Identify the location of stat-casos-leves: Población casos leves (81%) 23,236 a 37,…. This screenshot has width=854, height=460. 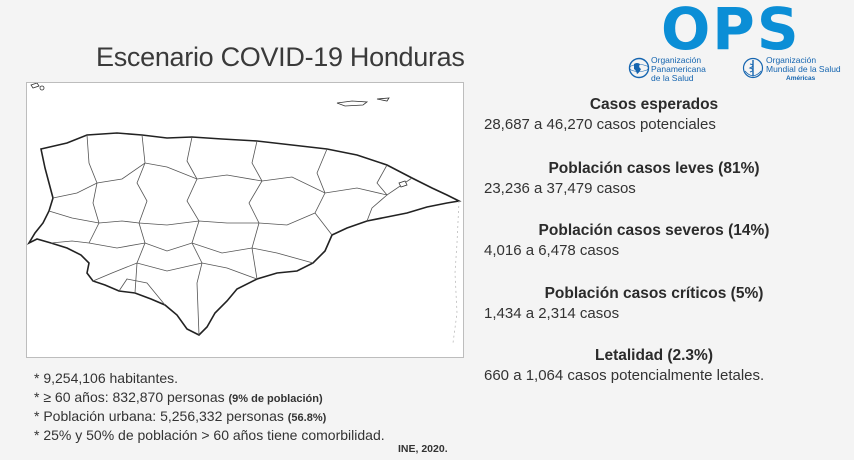
(653, 178).